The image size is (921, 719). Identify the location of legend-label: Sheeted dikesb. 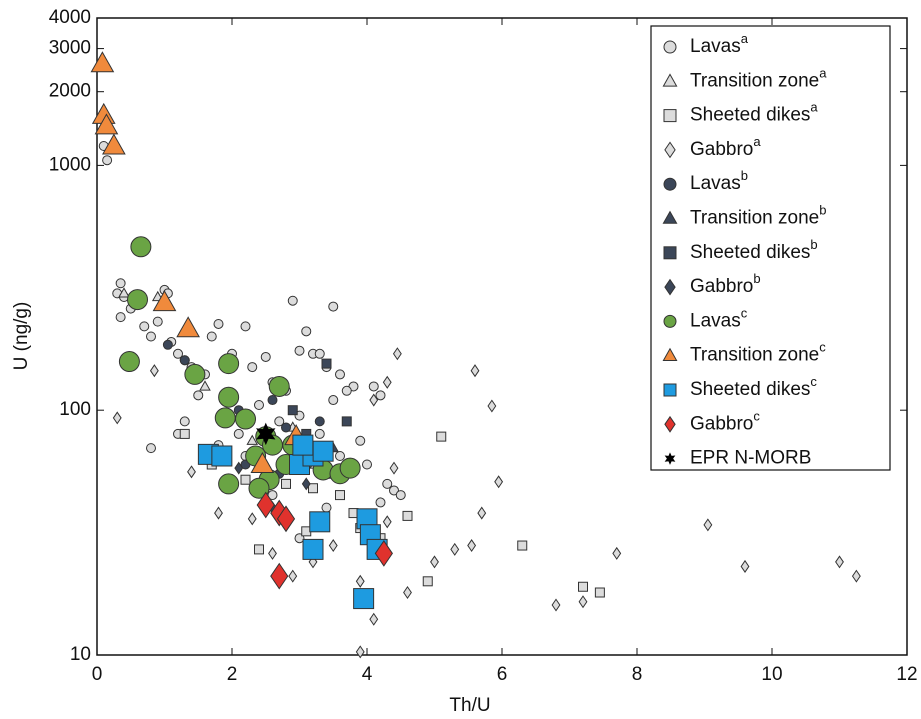
(754, 250).